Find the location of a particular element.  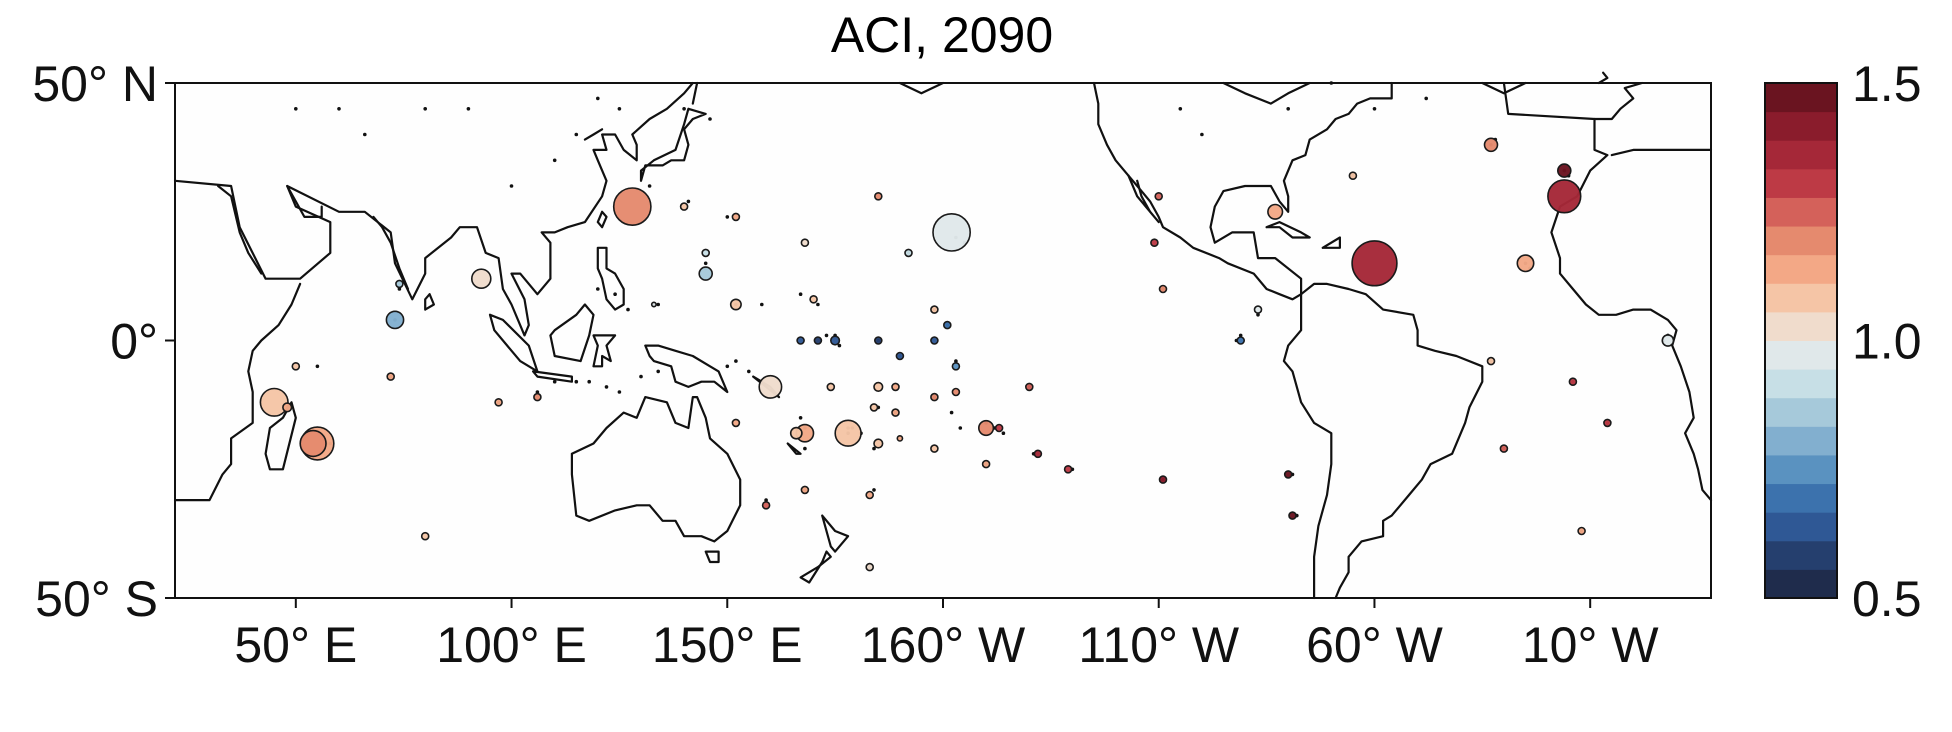

y-tick-label: 50° N is located at coordinates (95, 84).